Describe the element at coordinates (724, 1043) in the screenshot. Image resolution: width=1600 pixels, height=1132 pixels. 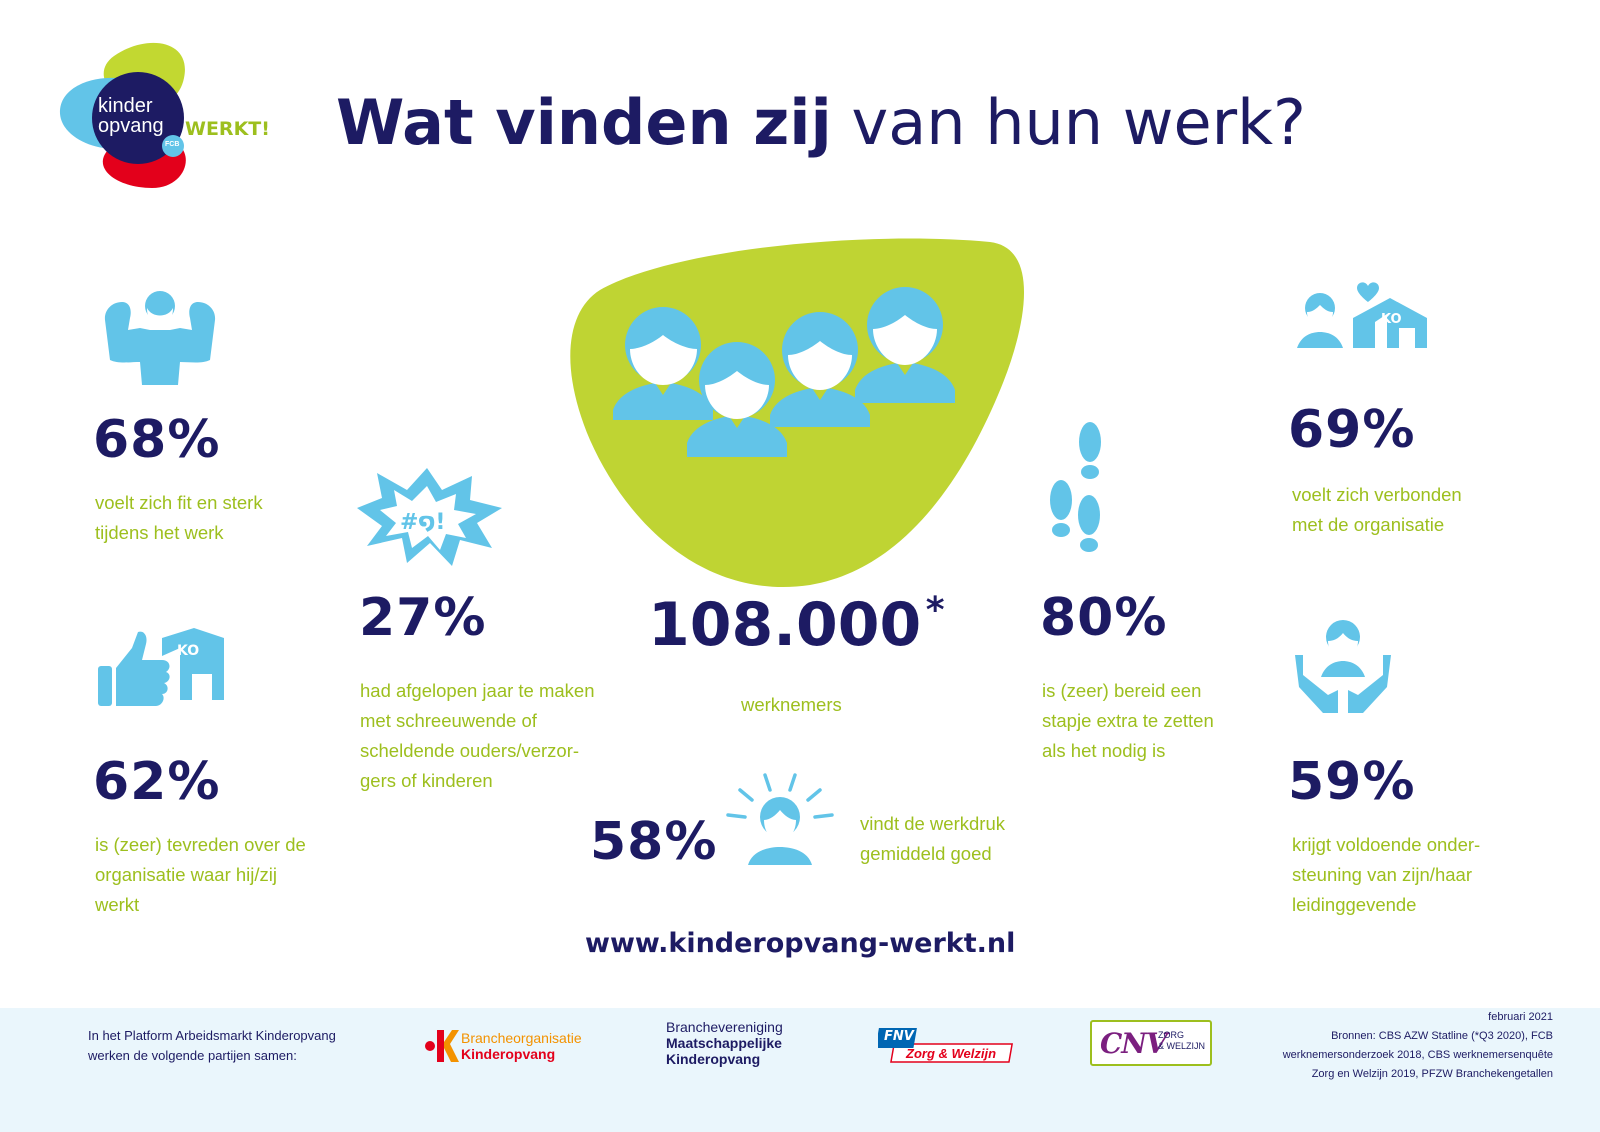
I see `bmk-line2: Maatschappelijke` at that location.